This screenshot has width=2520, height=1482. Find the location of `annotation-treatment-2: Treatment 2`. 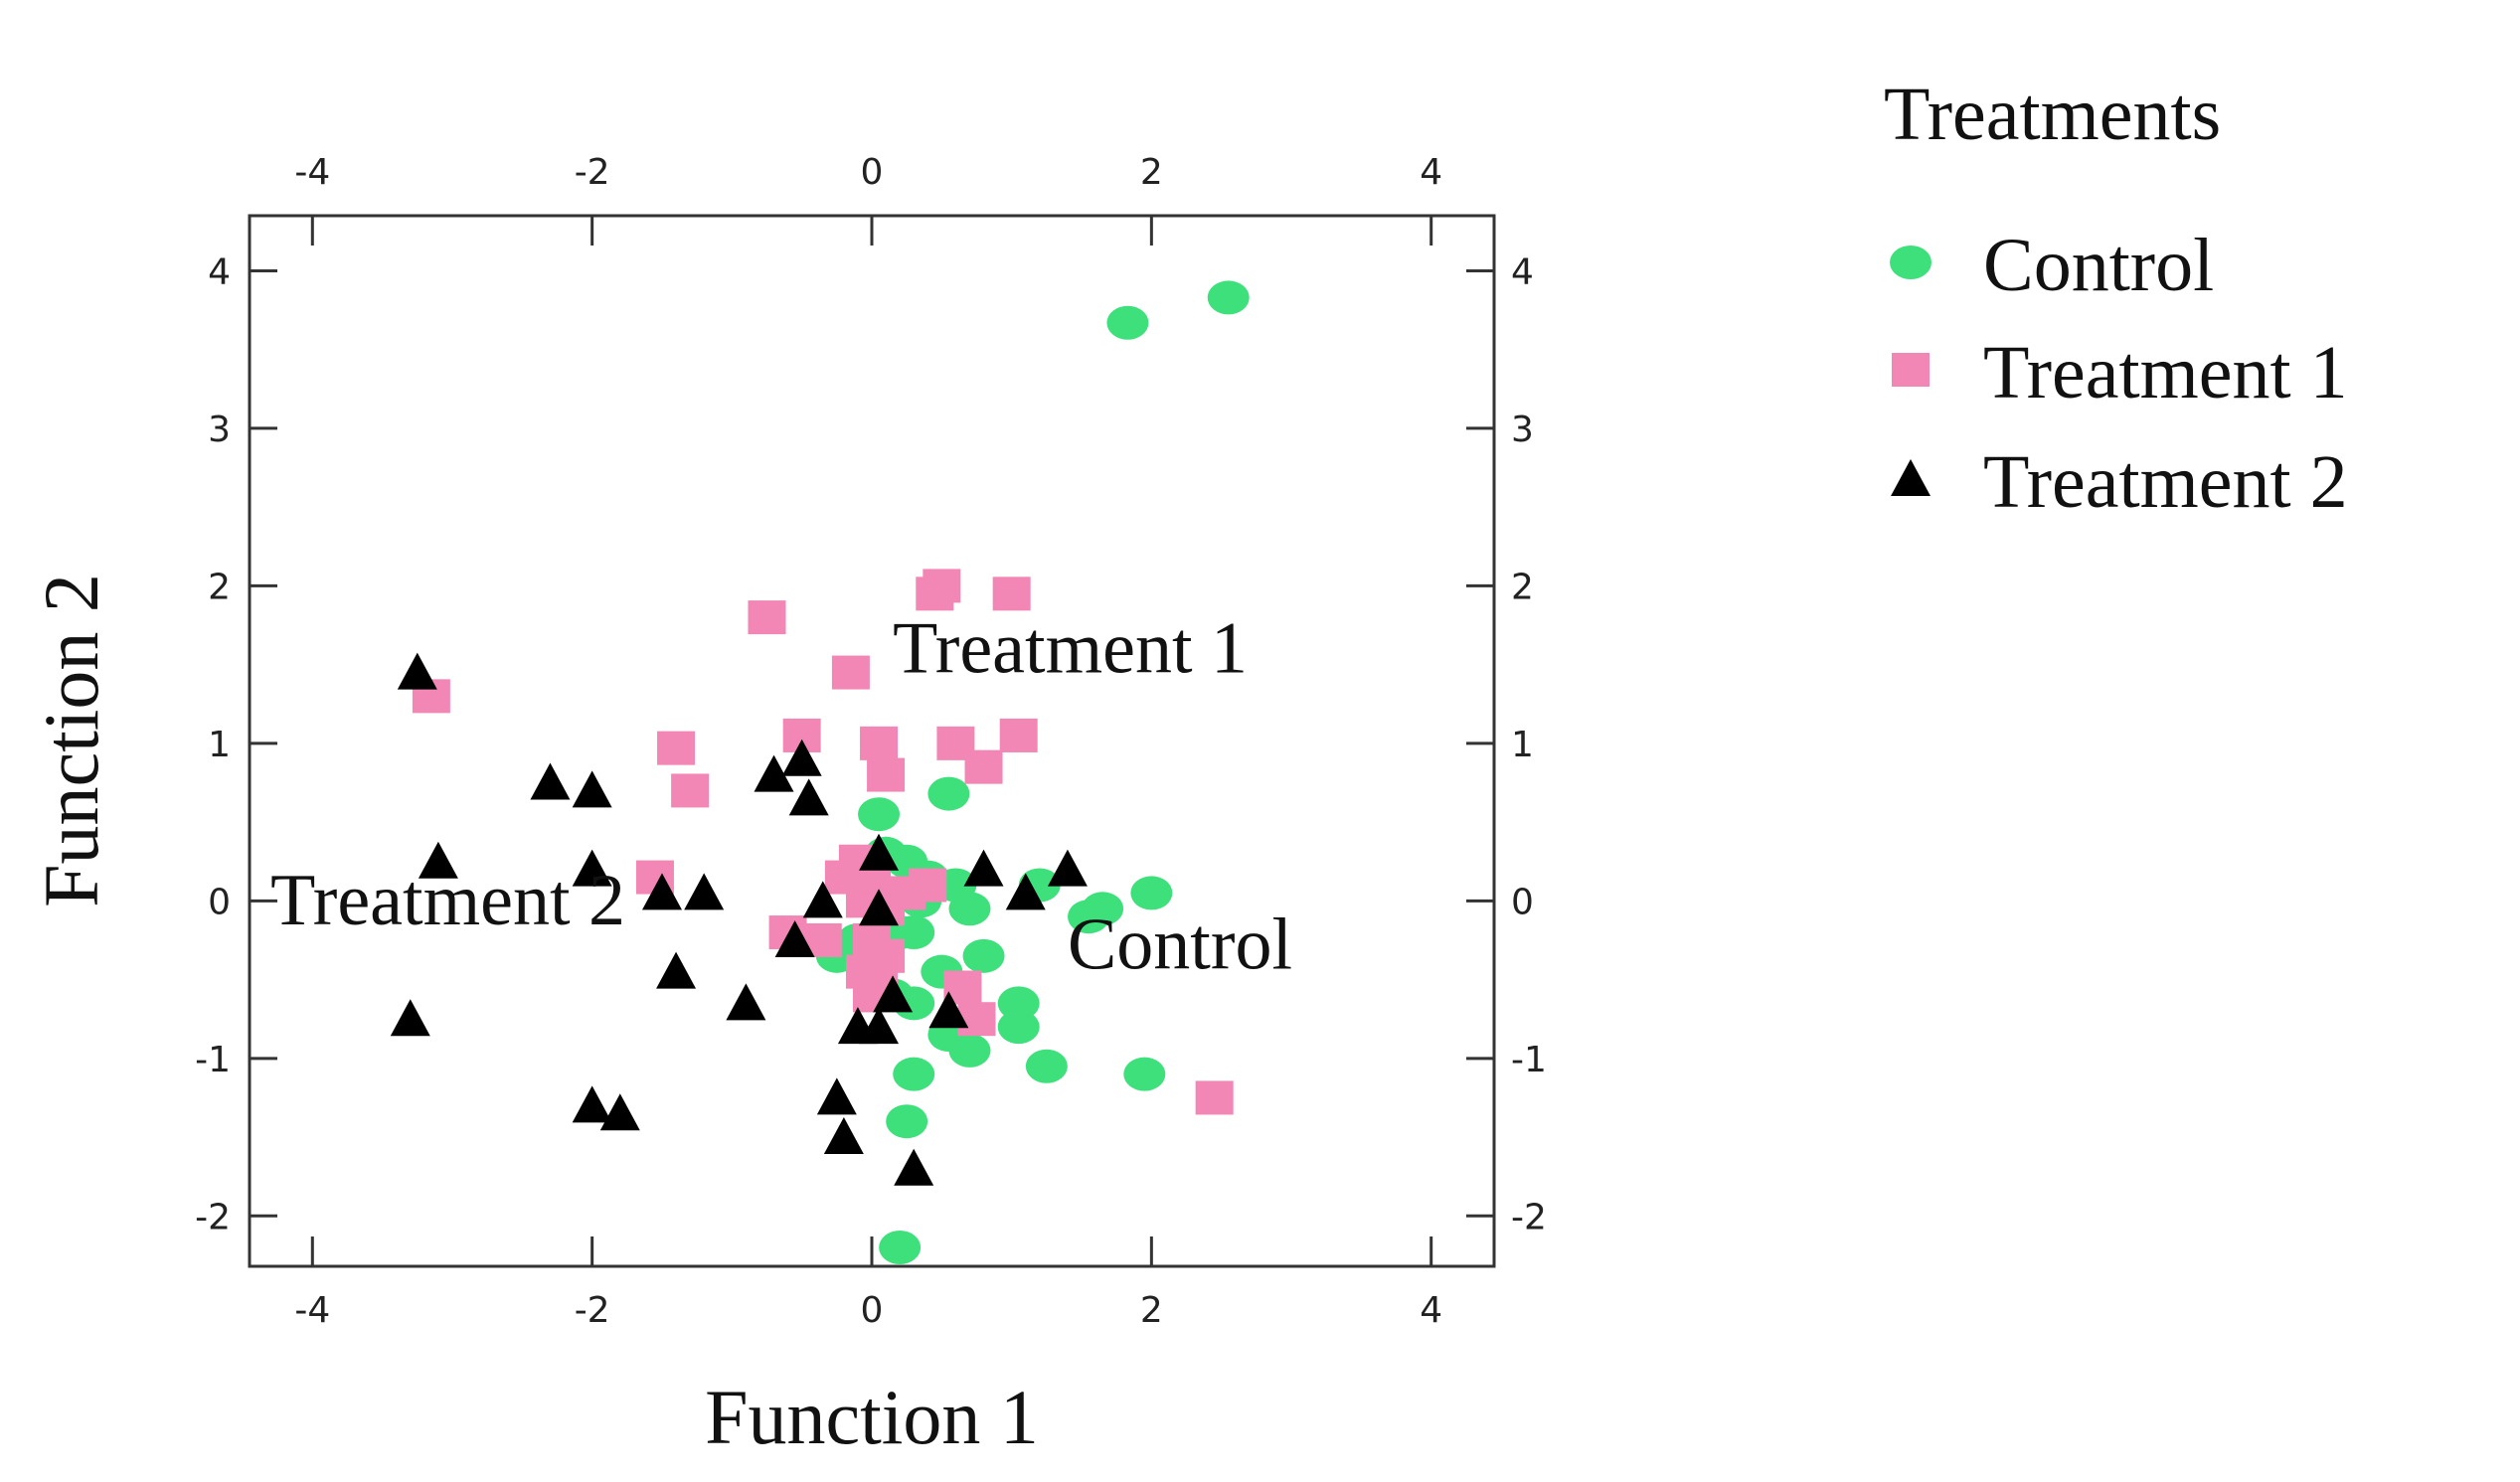

annotation-treatment-2: Treatment 2 is located at coordinates (447, 900).